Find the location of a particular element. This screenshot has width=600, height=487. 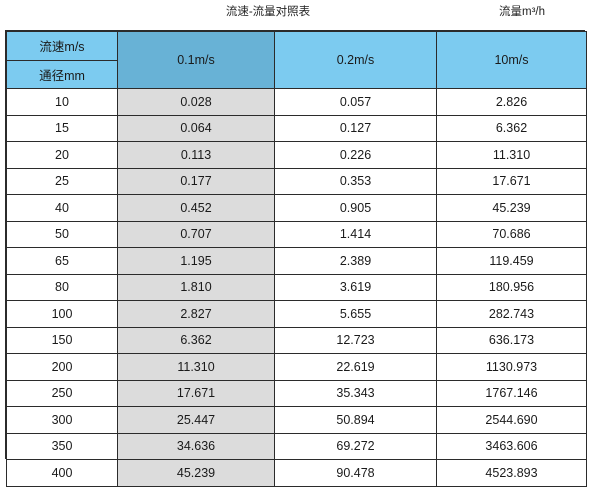

cell-diameter: 10 is located at coordinates (62, 102).